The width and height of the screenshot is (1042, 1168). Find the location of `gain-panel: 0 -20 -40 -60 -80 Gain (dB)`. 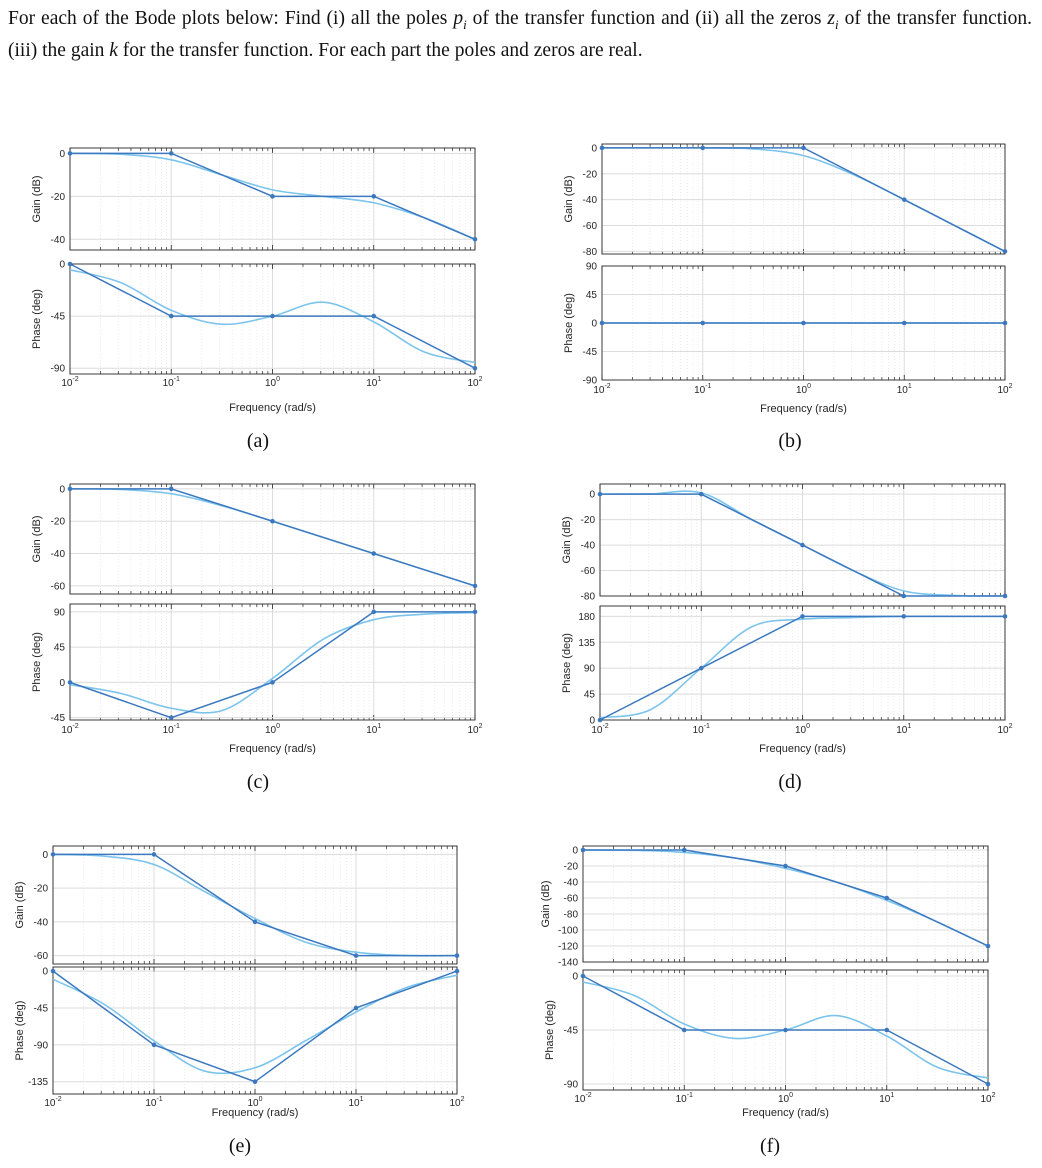

gain-panel: 0 -20 -40 -60 -80 Gain (dB) is located at coordinates (784, 543).